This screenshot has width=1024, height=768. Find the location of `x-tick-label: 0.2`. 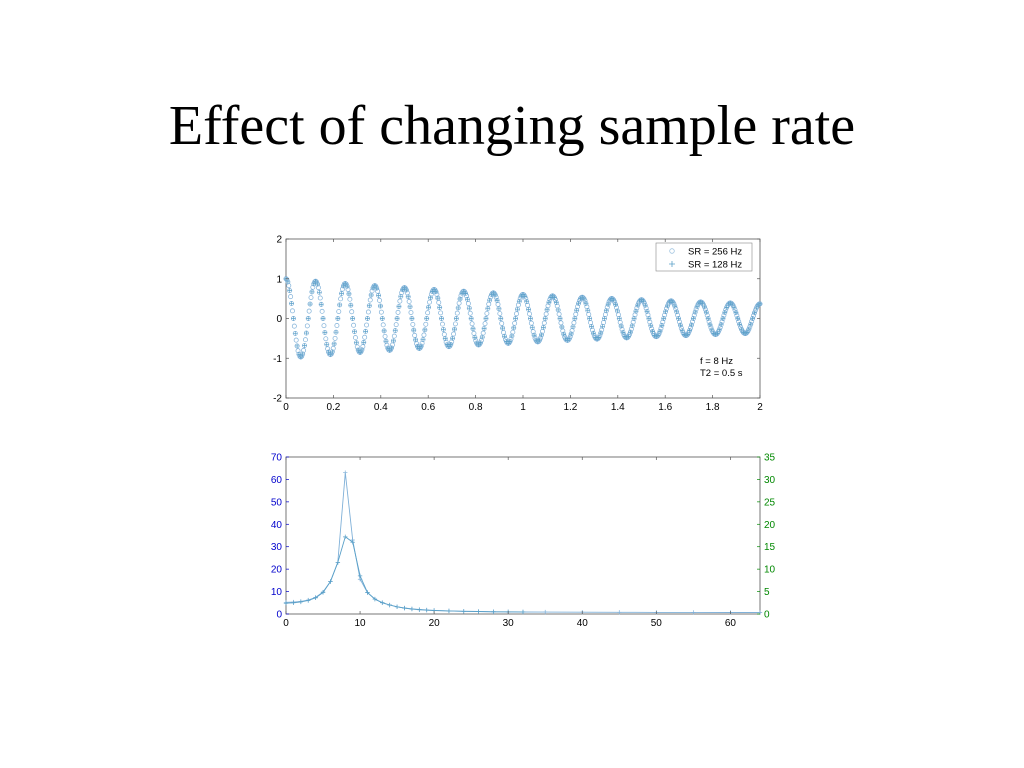

x-tick-label: 0.2 is located at coordinates (333, 407).